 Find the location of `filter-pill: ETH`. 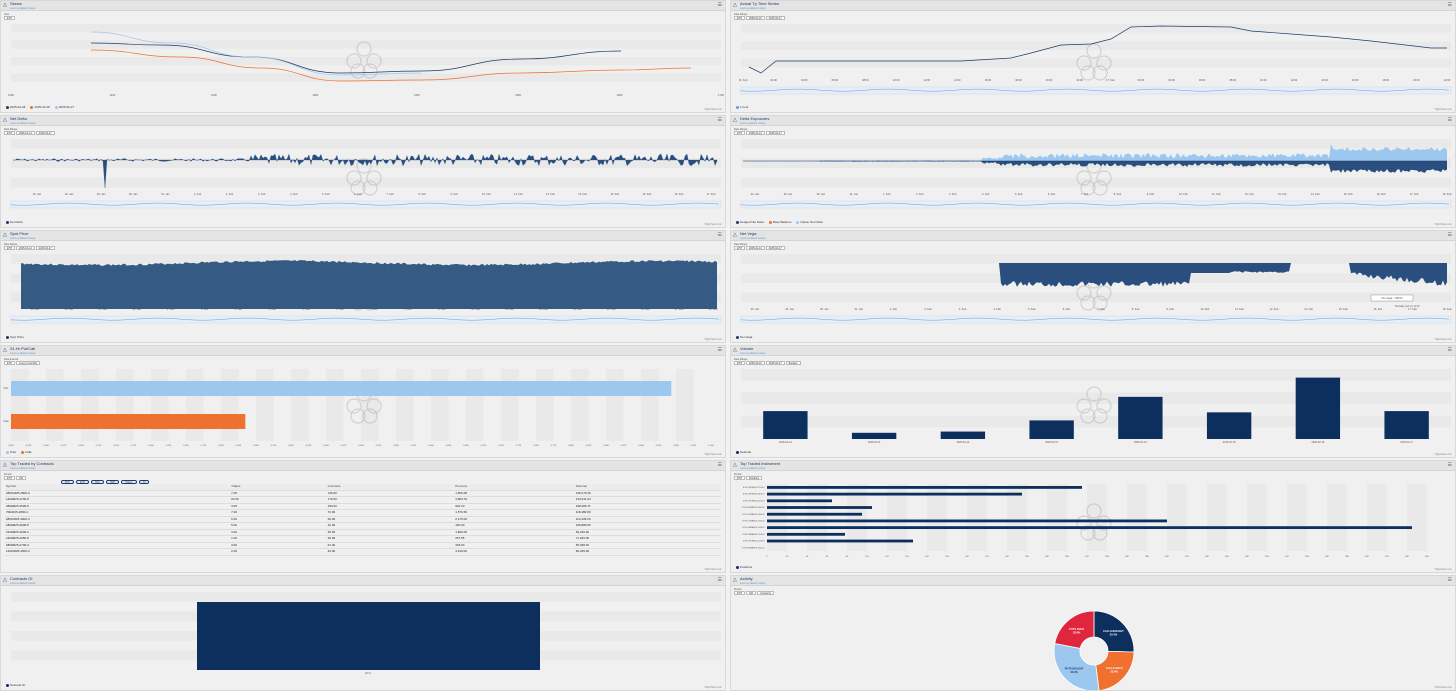

filter-pill: ETH is located at coordinates (82, 482).